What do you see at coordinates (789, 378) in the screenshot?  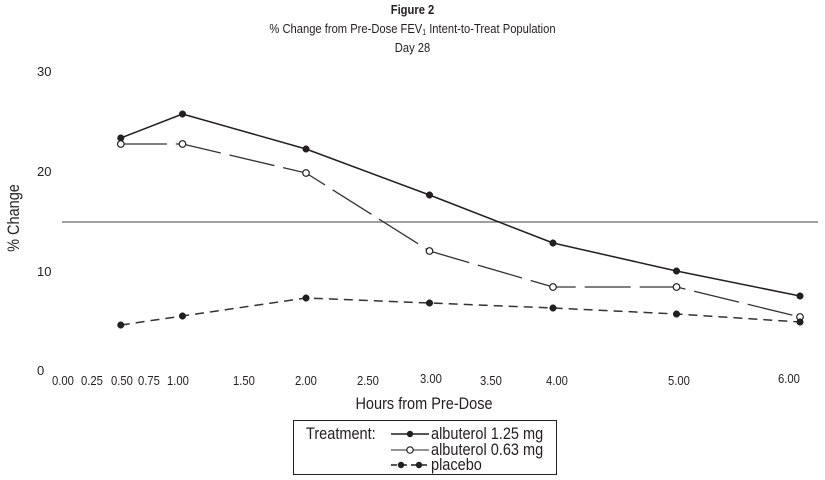 I see `x-tick-label: 6.00` at bounding box center [789, 378].